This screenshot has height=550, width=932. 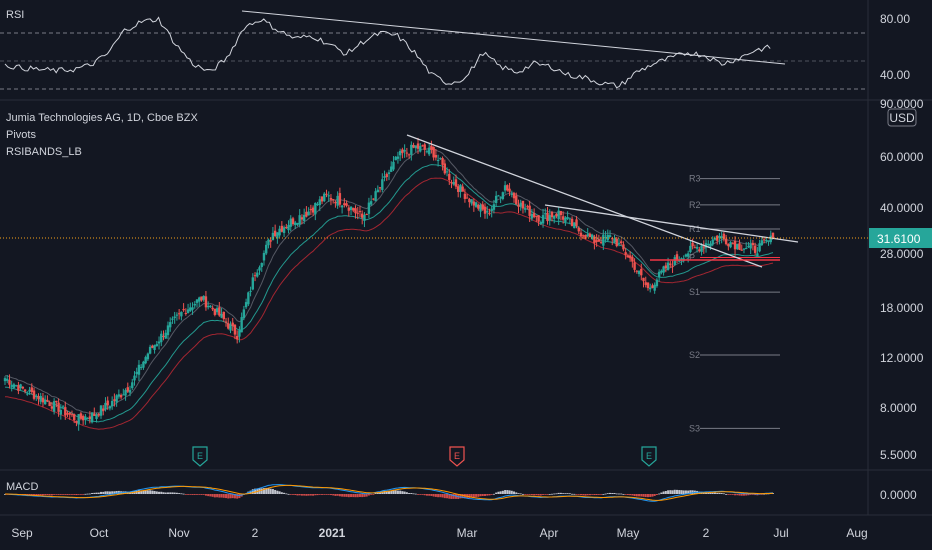 What do you see at coordinates (460, 491) in the screenshot?
I see `macd-pane: MACD 0.0000` at bounding box center [460, 491].